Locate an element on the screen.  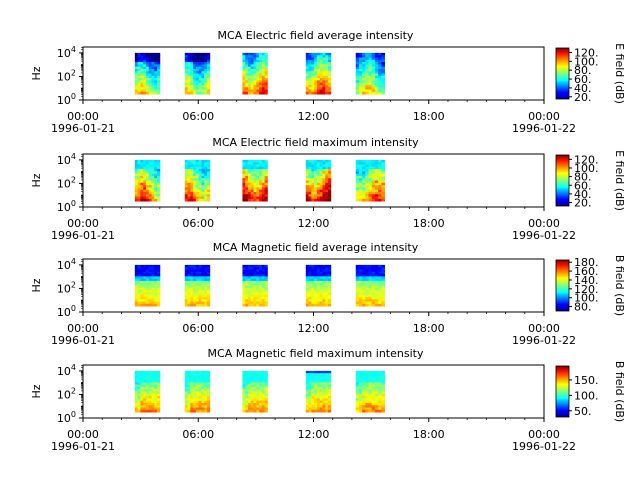
y-axis-label: Hz is located at coordinates (36, 180).